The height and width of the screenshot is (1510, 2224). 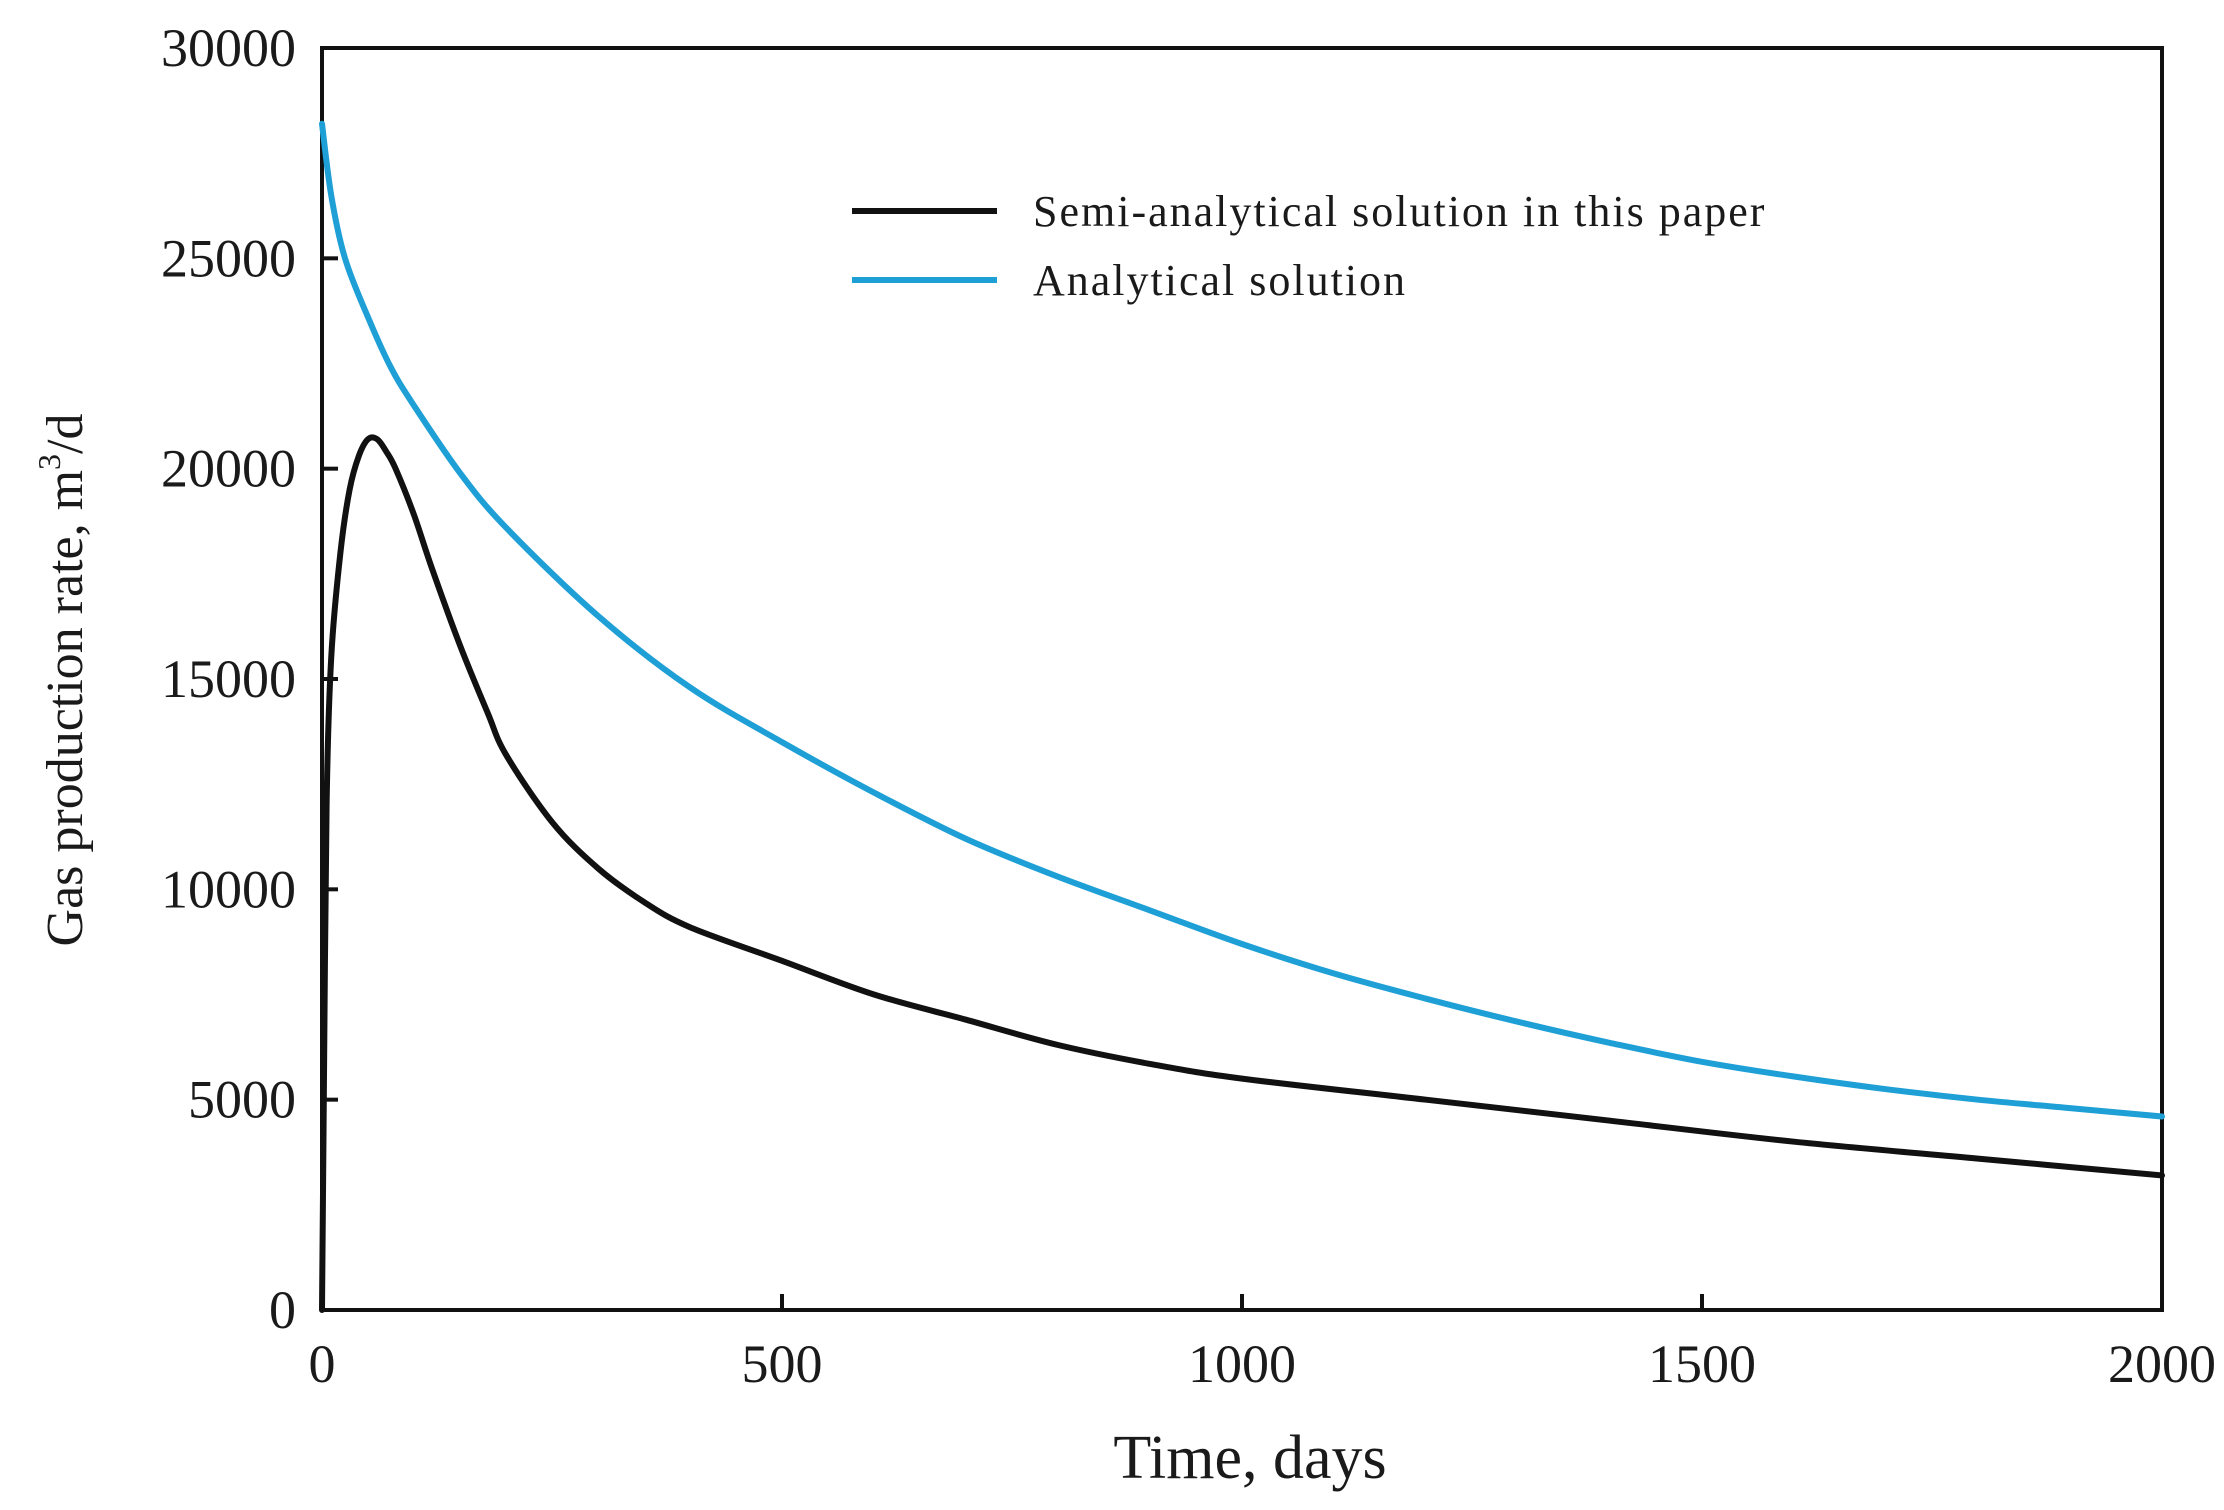 What do you see at coordinates (65, 434) in the screenshot?
I see `y-axis-title-suffix: /d` at bounding box center [65, 434].